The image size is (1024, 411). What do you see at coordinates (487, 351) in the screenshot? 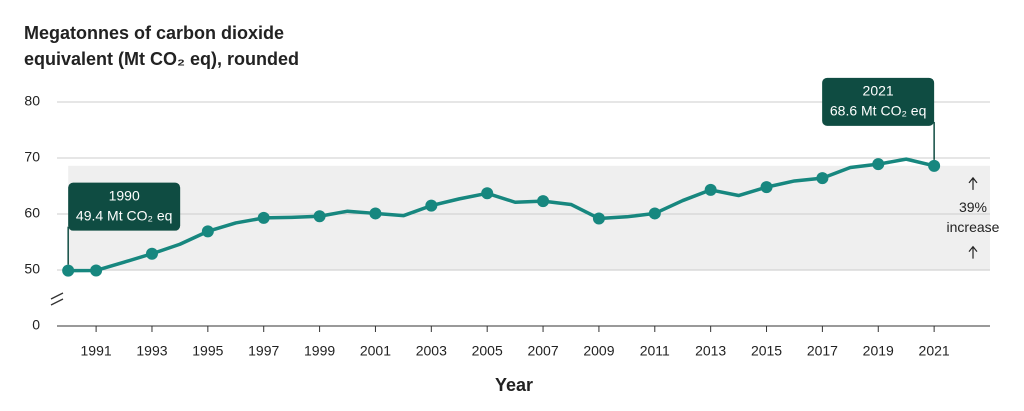
I see `x-tick-label: 2005` at bounding box center [487, 351].